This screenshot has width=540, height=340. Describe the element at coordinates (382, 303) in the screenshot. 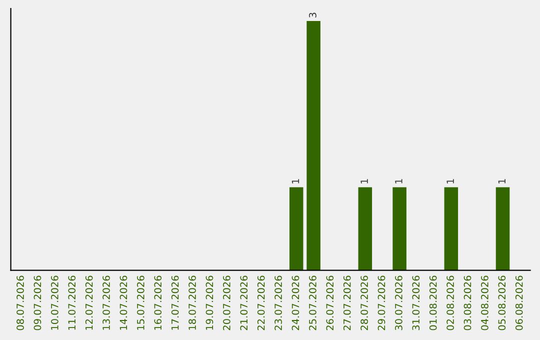

I see `x-tick-label: 29.07.2026` at that location.